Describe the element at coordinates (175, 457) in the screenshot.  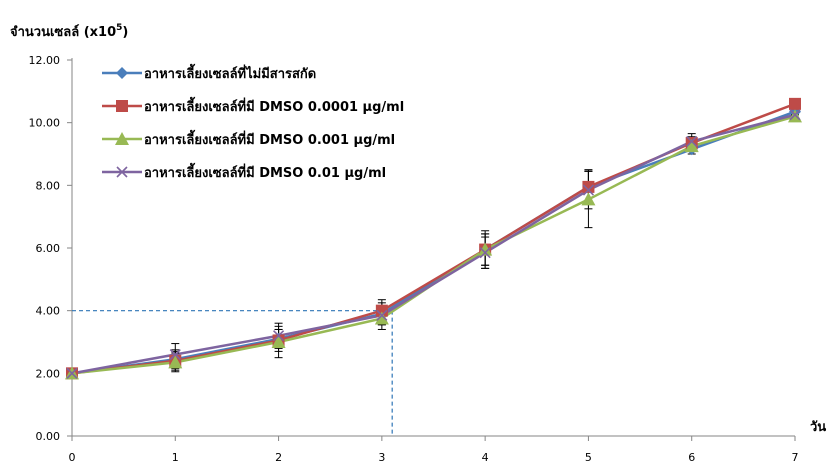
I see `x-tick-label: 1` at that location.